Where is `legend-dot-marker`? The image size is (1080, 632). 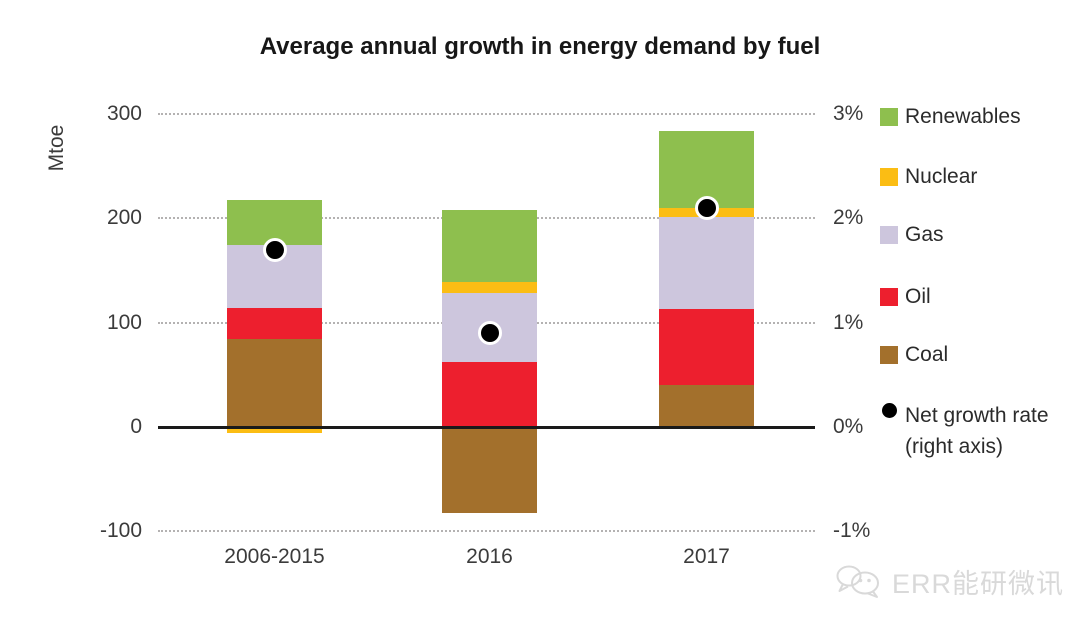
legend-dot-marker is located at coordinates (889, 410).